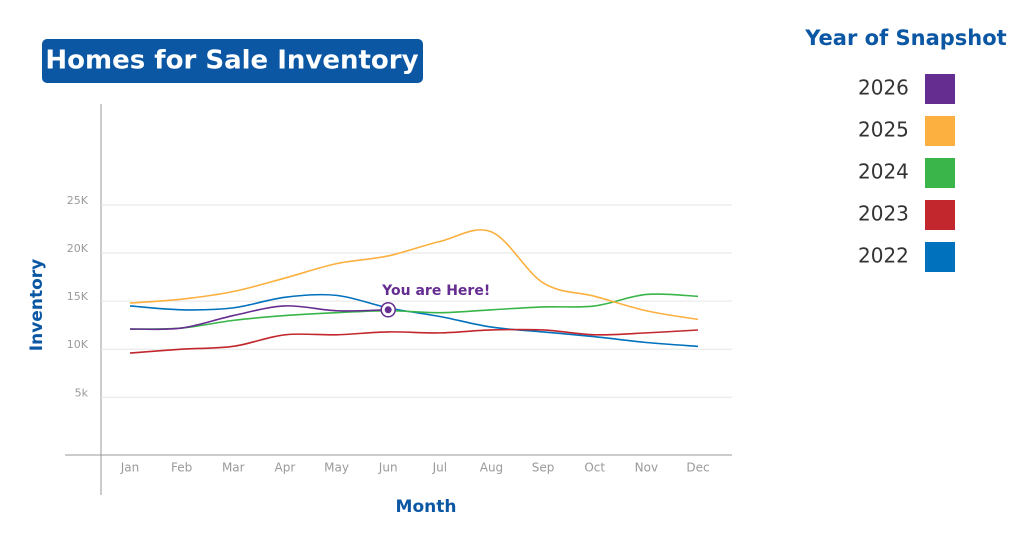 The width and height of the screenshot is (1024, 550). Describe the element at coordinates (439, 468) in the screenshot. I see `x-tick-label: Jul` at that location.